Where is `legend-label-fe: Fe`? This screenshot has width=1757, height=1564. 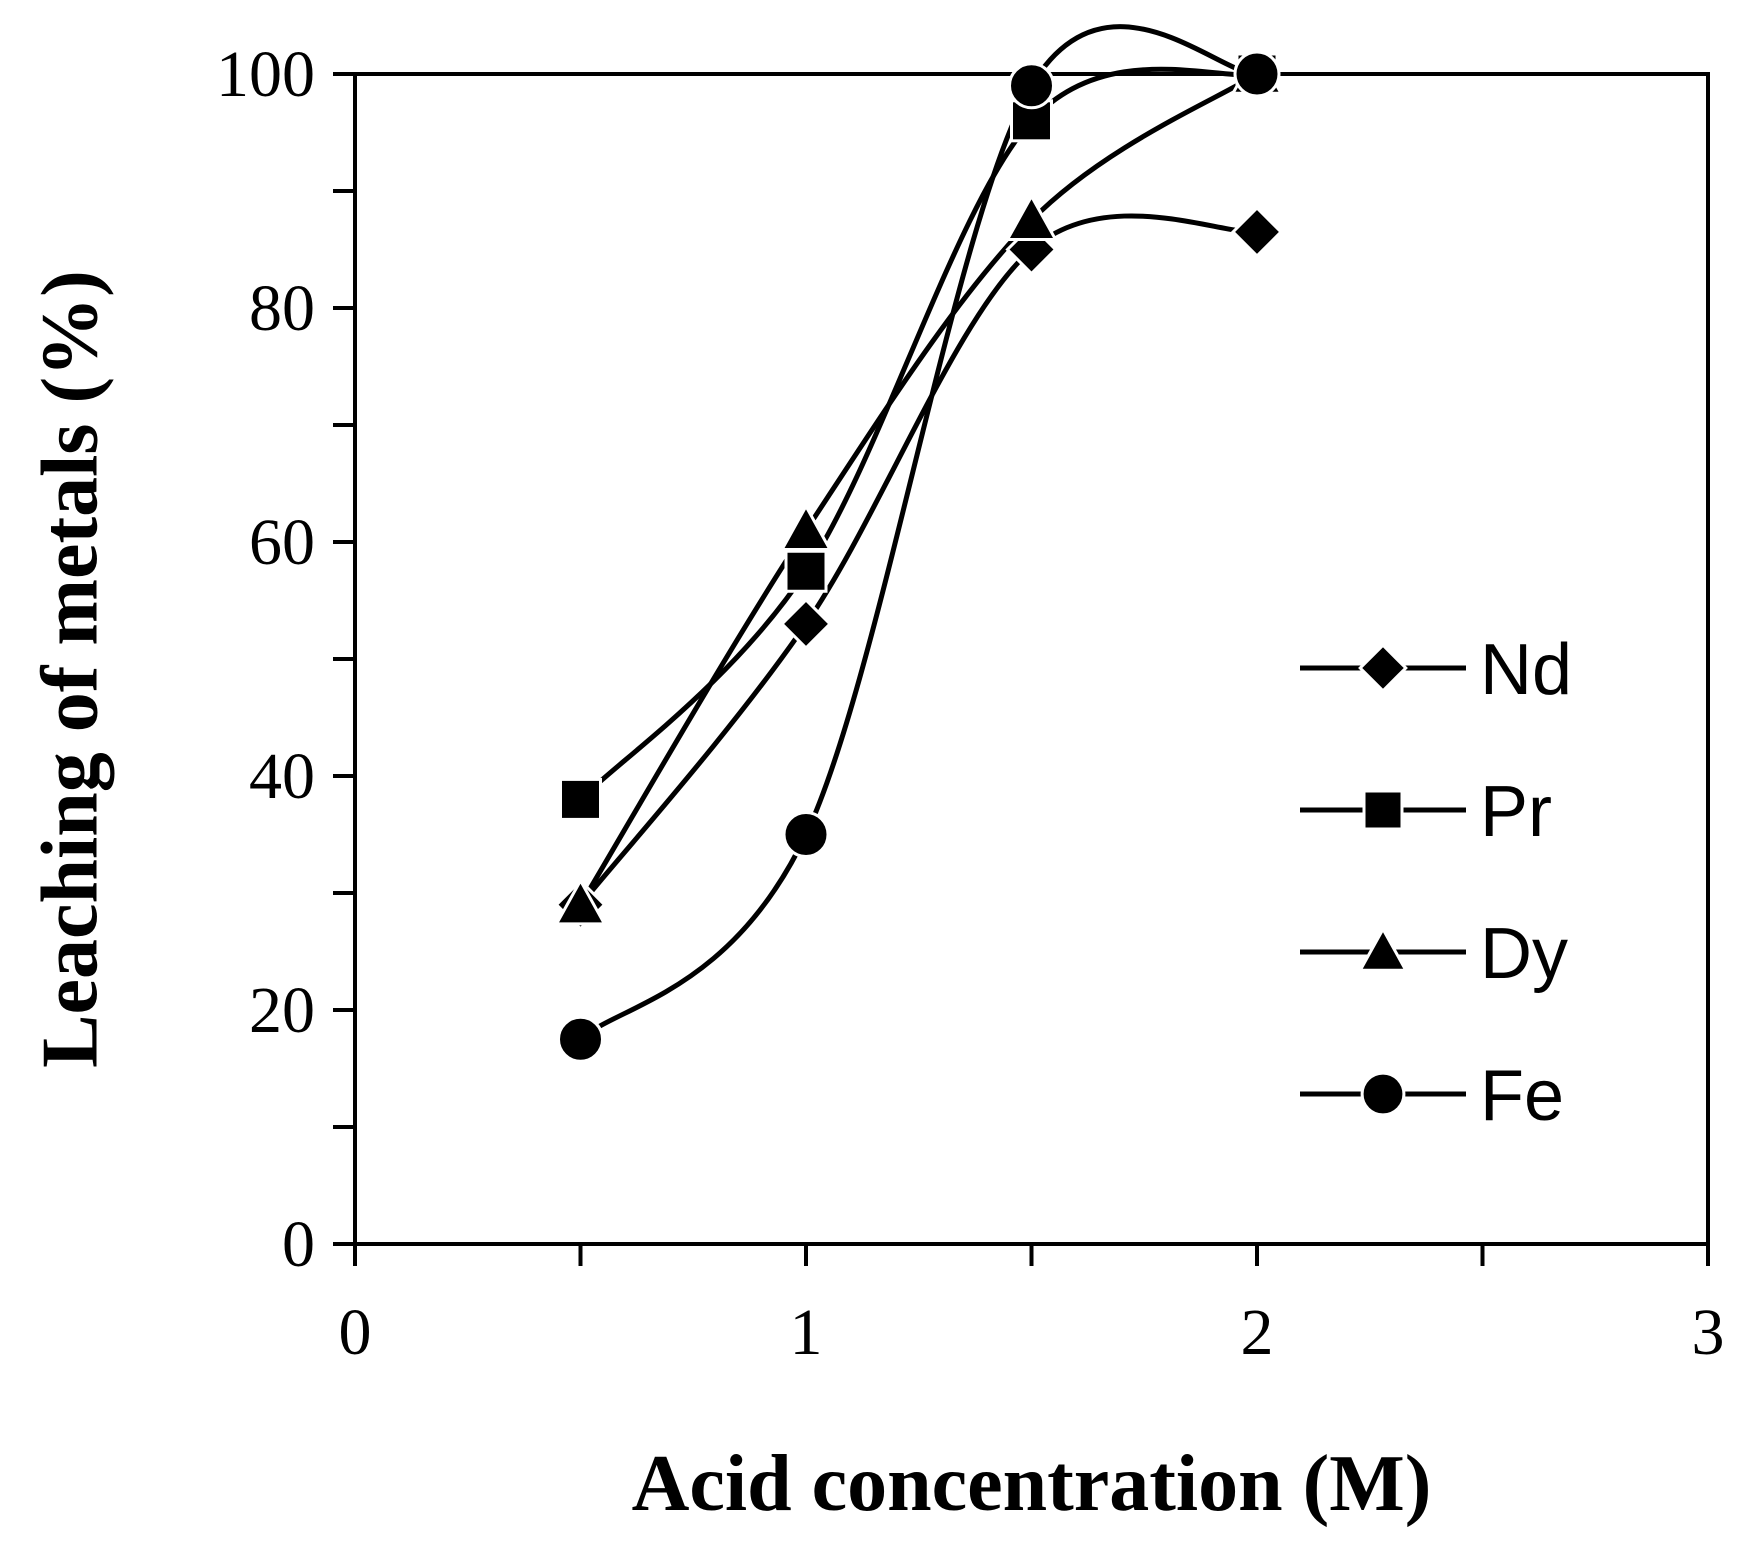 legend-label-fe: Fe is located at coordinates (1522, 1096).